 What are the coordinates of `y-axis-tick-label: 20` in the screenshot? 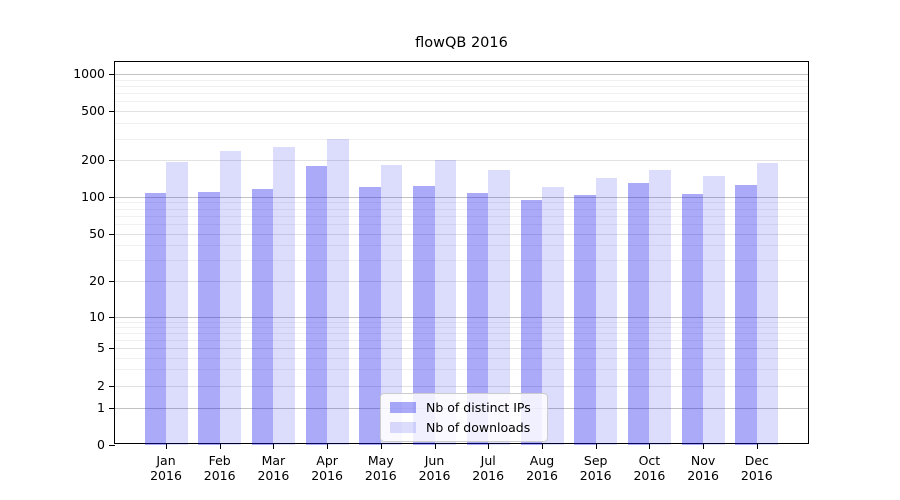 It's located at (97, 280).